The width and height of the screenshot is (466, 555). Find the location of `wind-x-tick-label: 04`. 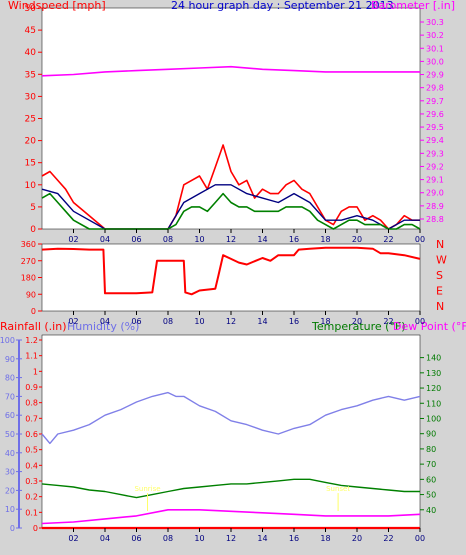

wind-x-tick-label: 04 is located at coordinates (105, 239).